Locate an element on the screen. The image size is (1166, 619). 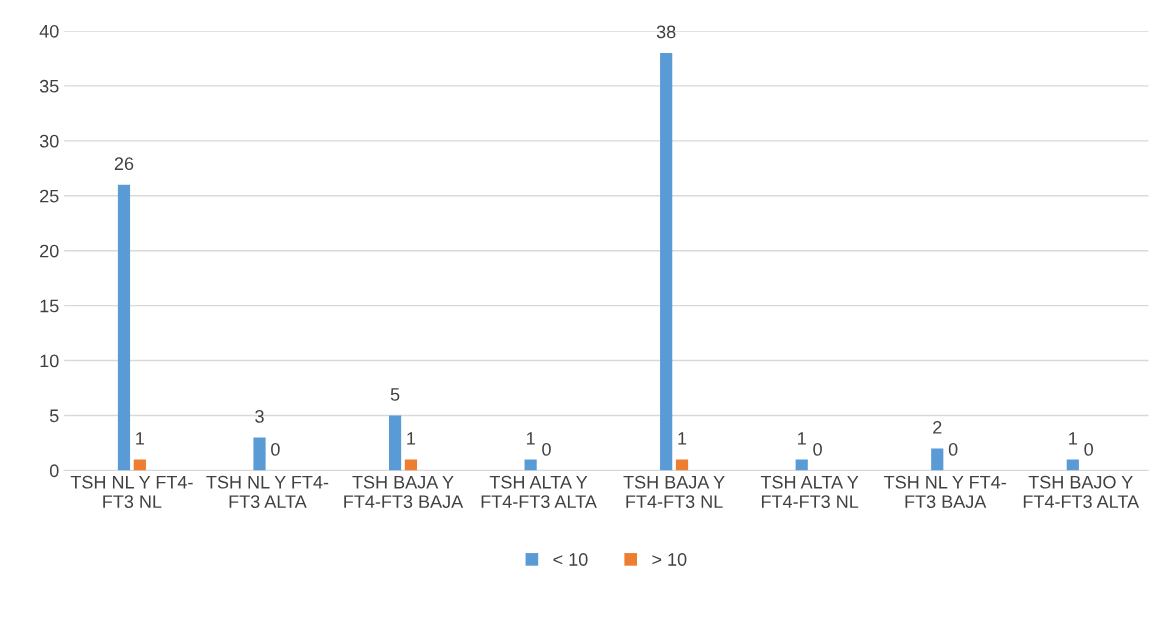
x-tick-label: TSH NL Y FT4- FT3 NL is located at coordinates (131, 492).